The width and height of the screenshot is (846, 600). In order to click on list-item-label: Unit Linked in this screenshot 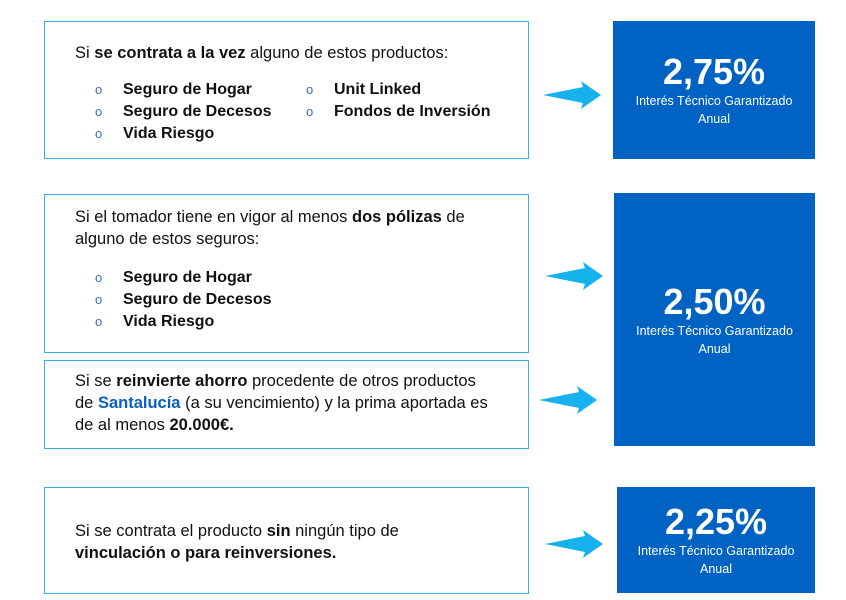, I will do `click(378, 89)`.